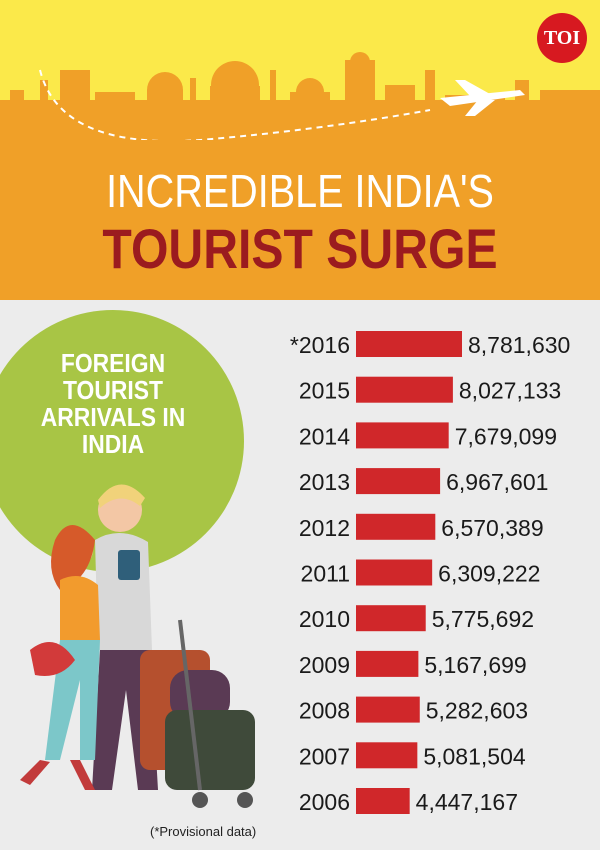  Describe the element at coordinates (325, 574) in the screenshot. I see `year-label: 2011` at that location.